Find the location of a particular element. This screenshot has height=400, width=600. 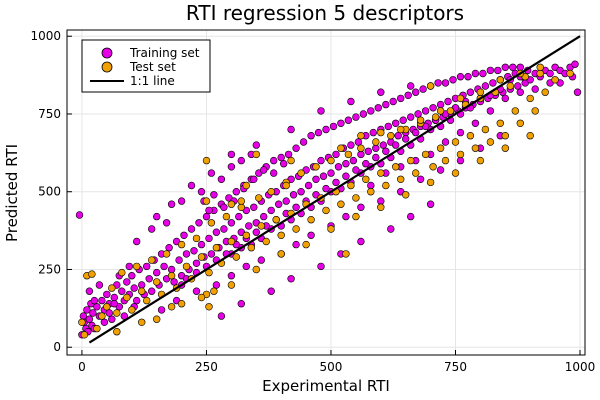

legend-label-test: Test set is located at coordinates (152, 67).